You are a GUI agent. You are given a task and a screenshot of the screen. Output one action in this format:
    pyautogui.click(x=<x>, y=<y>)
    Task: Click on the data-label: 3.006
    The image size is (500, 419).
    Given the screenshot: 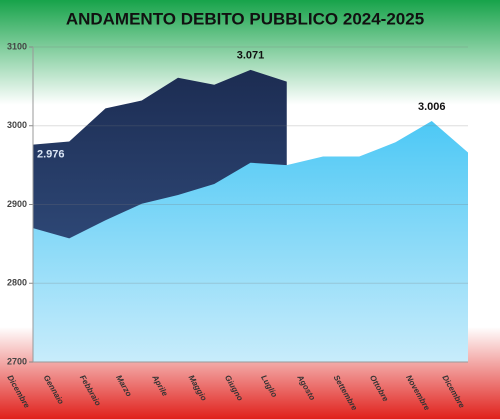 What is the action you would take?
    pyautogui.click(x=432, y=107)
    